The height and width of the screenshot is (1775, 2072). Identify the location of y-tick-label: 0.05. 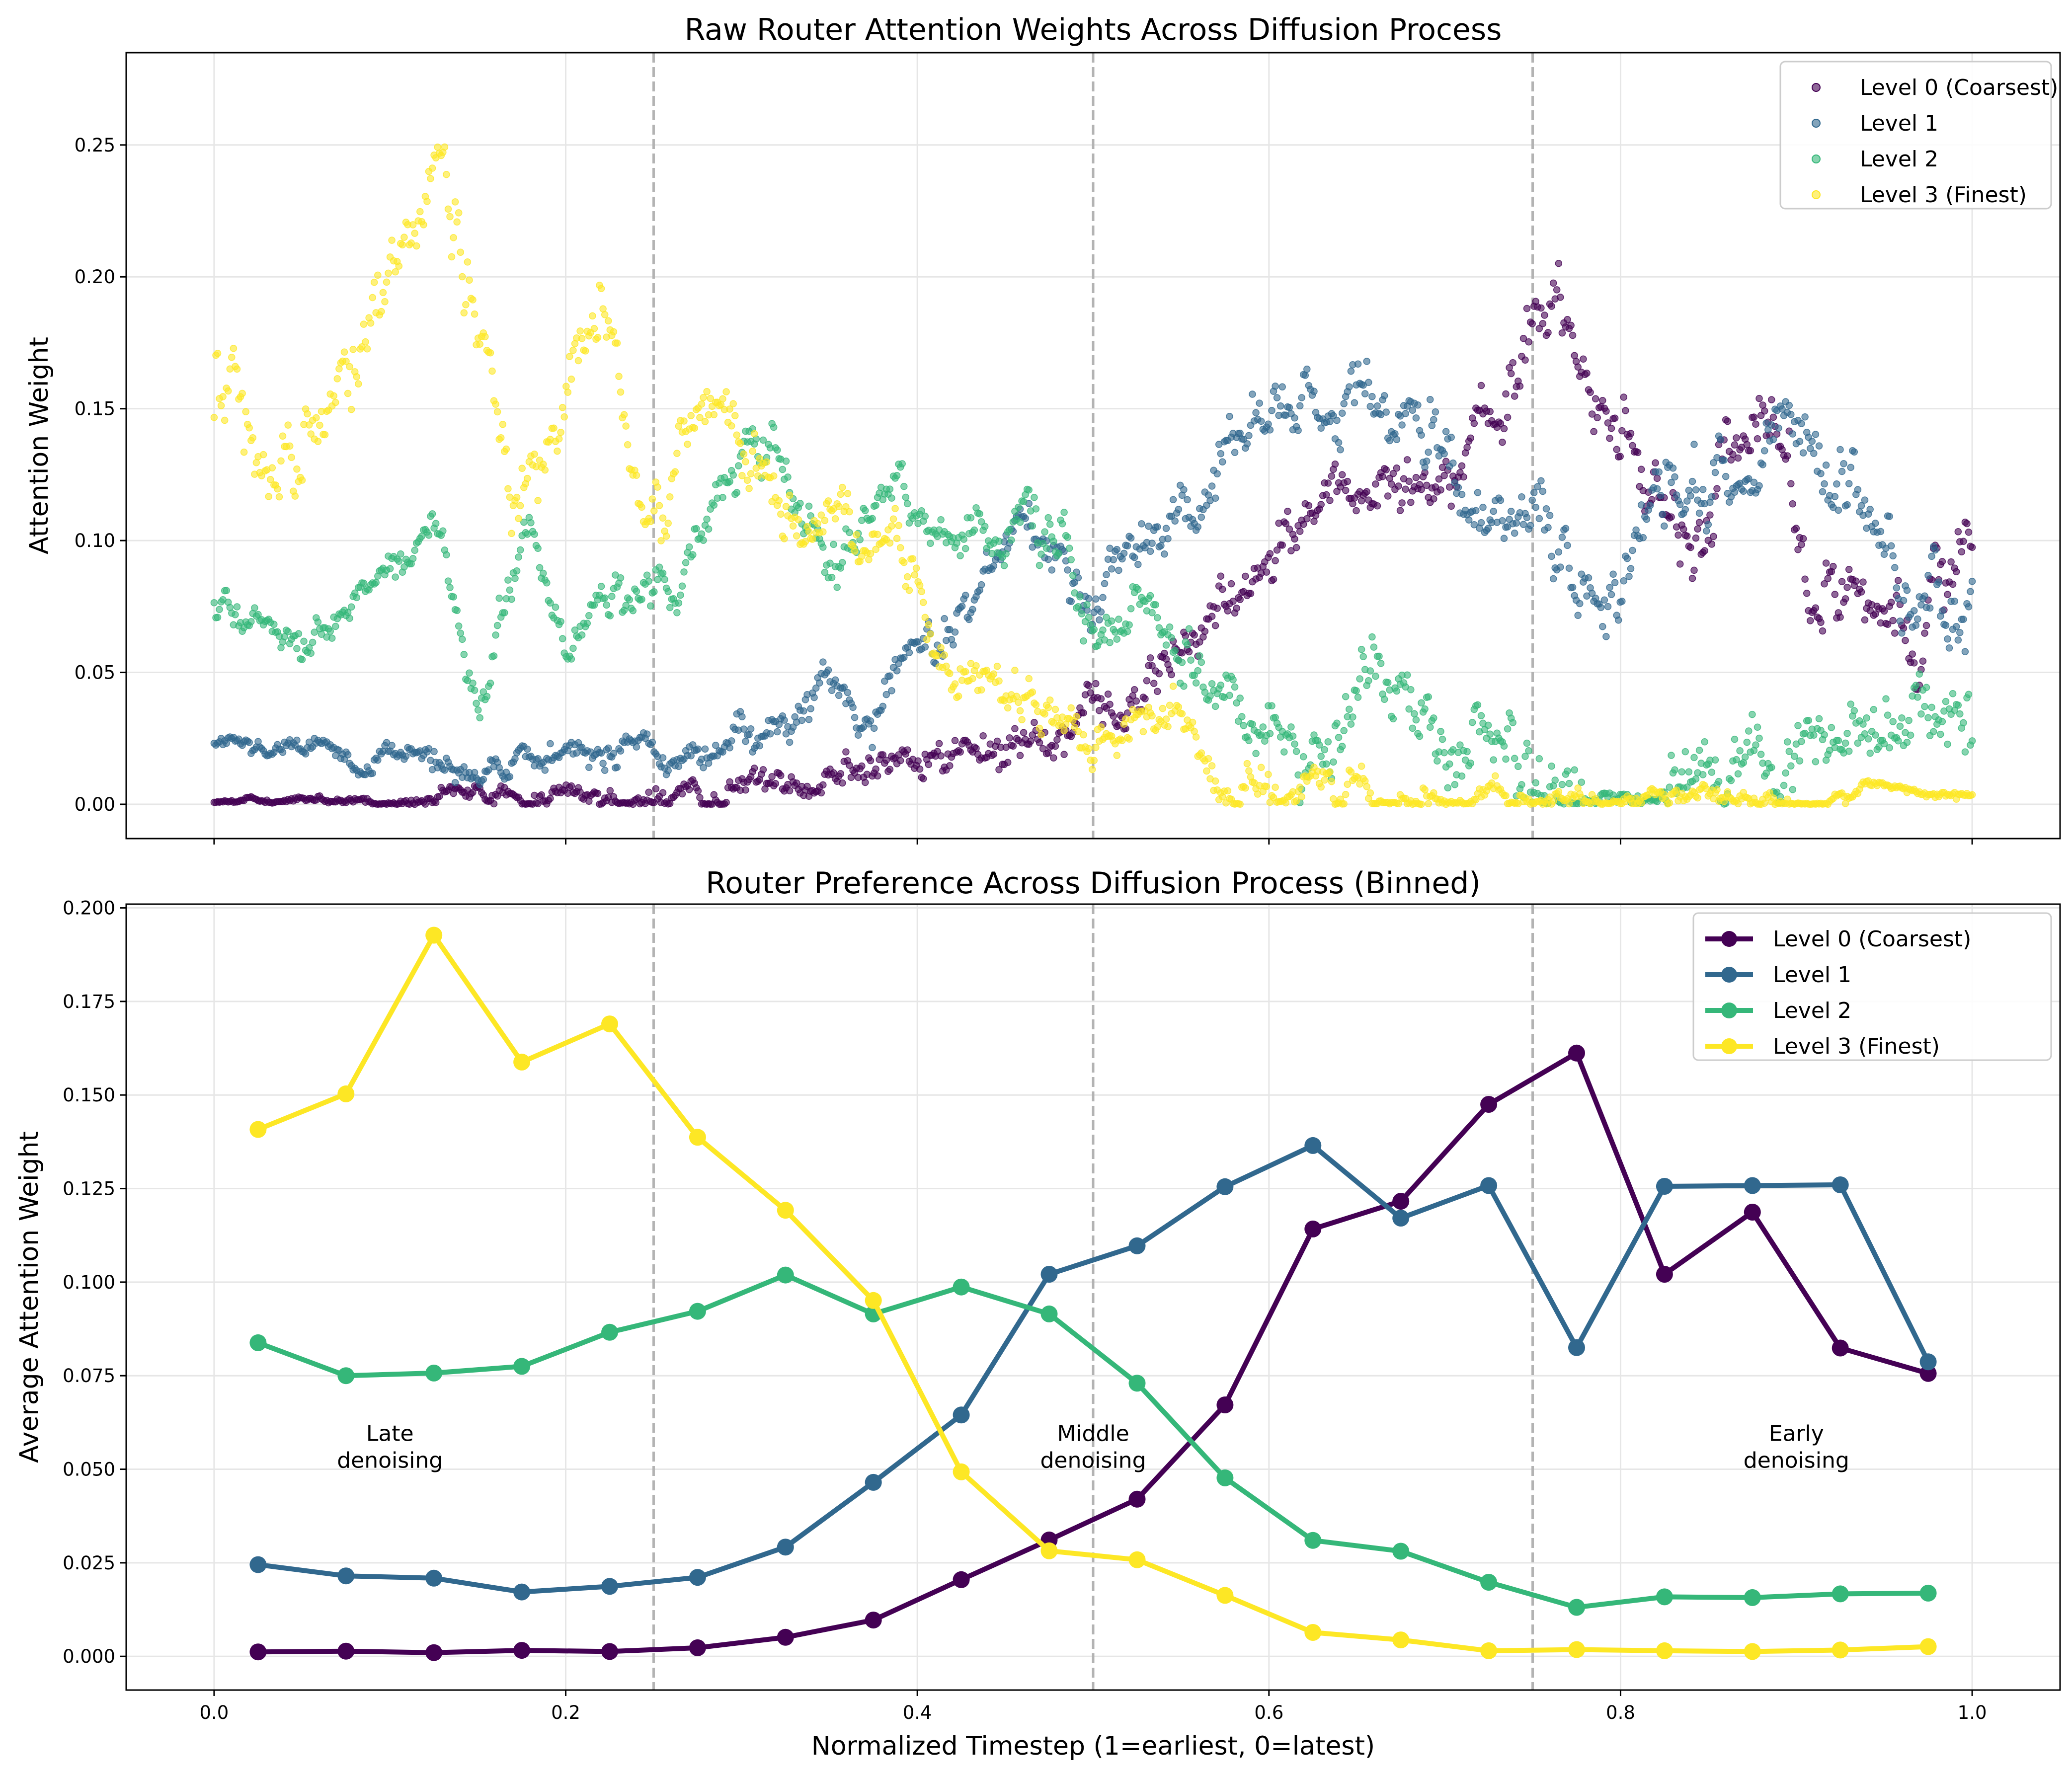
(95, 673).